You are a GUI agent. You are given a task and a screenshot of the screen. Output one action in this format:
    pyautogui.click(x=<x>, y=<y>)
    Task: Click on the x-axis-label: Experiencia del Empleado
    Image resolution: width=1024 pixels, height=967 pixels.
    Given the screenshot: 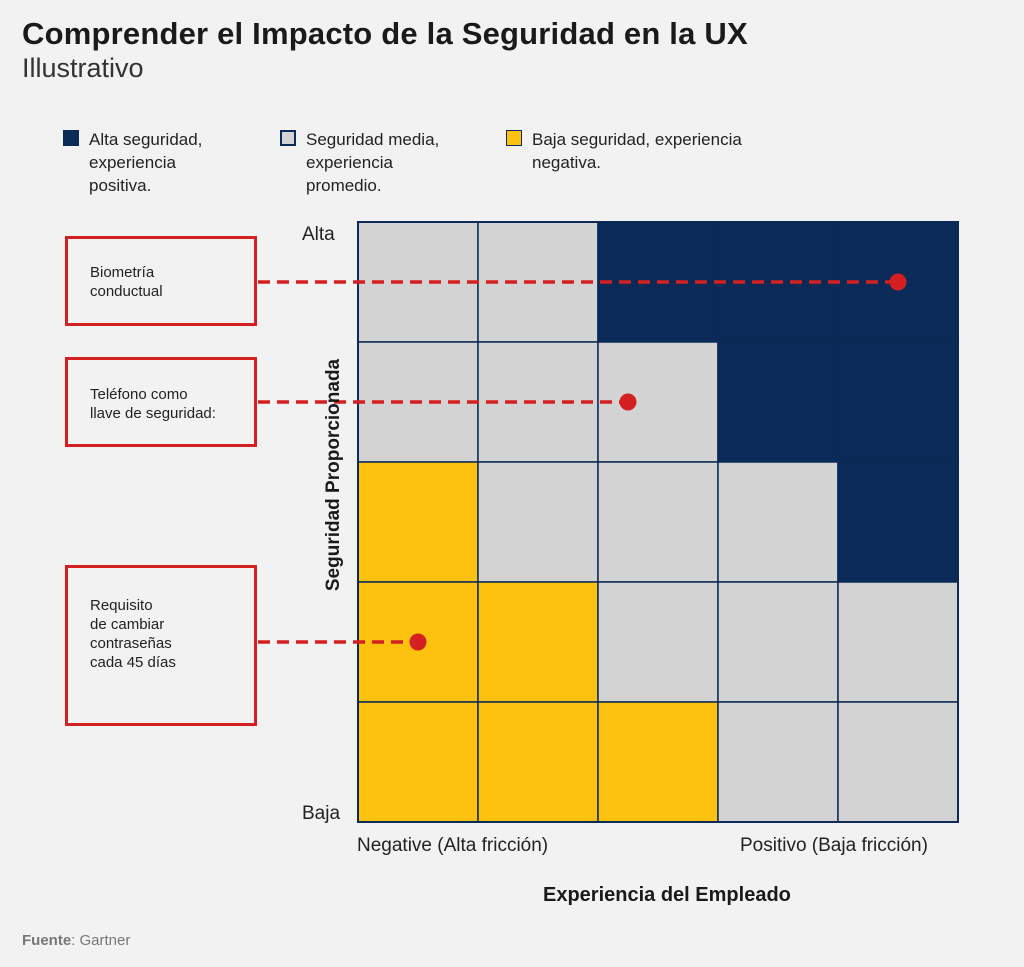 What is the action you would take?
    pyautogui.click(x=667, y=895)
    